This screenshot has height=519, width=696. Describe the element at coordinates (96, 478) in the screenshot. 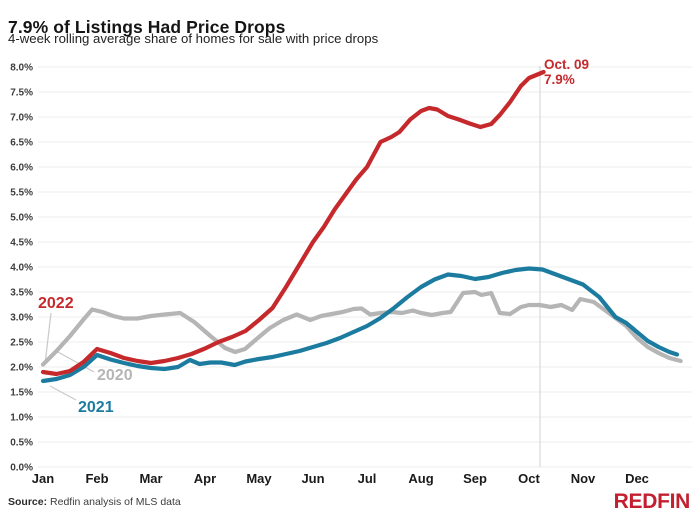

I see `x-tick-label: Feb` at that location.